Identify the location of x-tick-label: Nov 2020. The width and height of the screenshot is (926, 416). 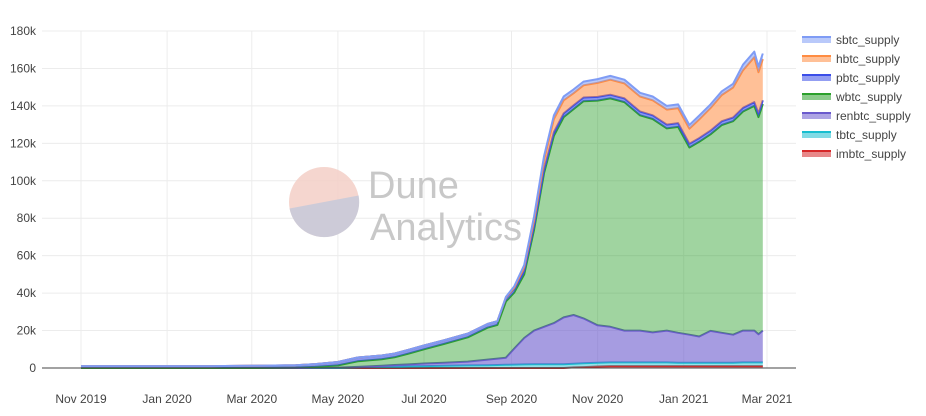
(598, 399).